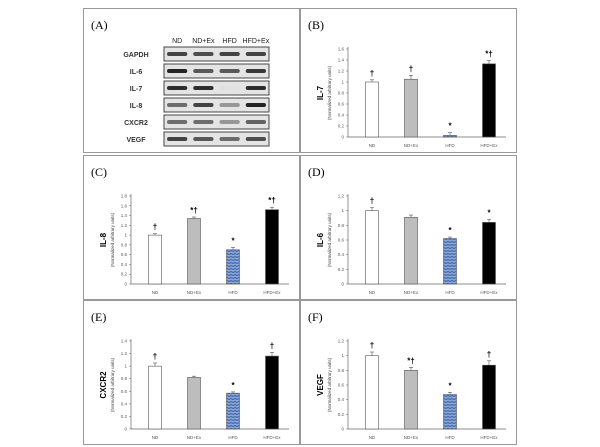  I want to click on blot-row-label: IL-8, so click(136, 106).